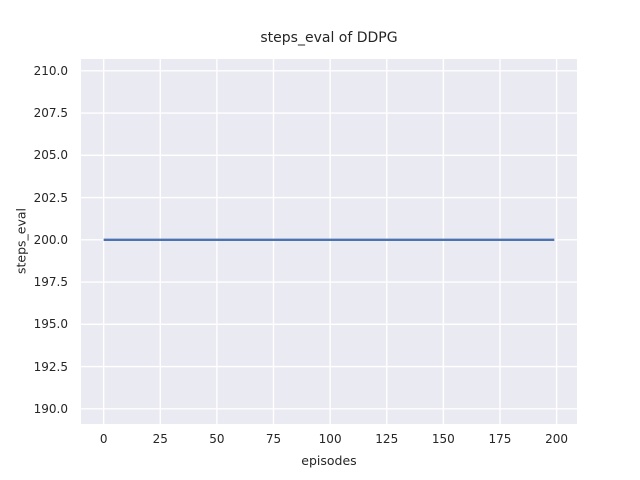 The image size is (640, 480). I want to click on y-tick-label: 210.0, so click(50, 70).